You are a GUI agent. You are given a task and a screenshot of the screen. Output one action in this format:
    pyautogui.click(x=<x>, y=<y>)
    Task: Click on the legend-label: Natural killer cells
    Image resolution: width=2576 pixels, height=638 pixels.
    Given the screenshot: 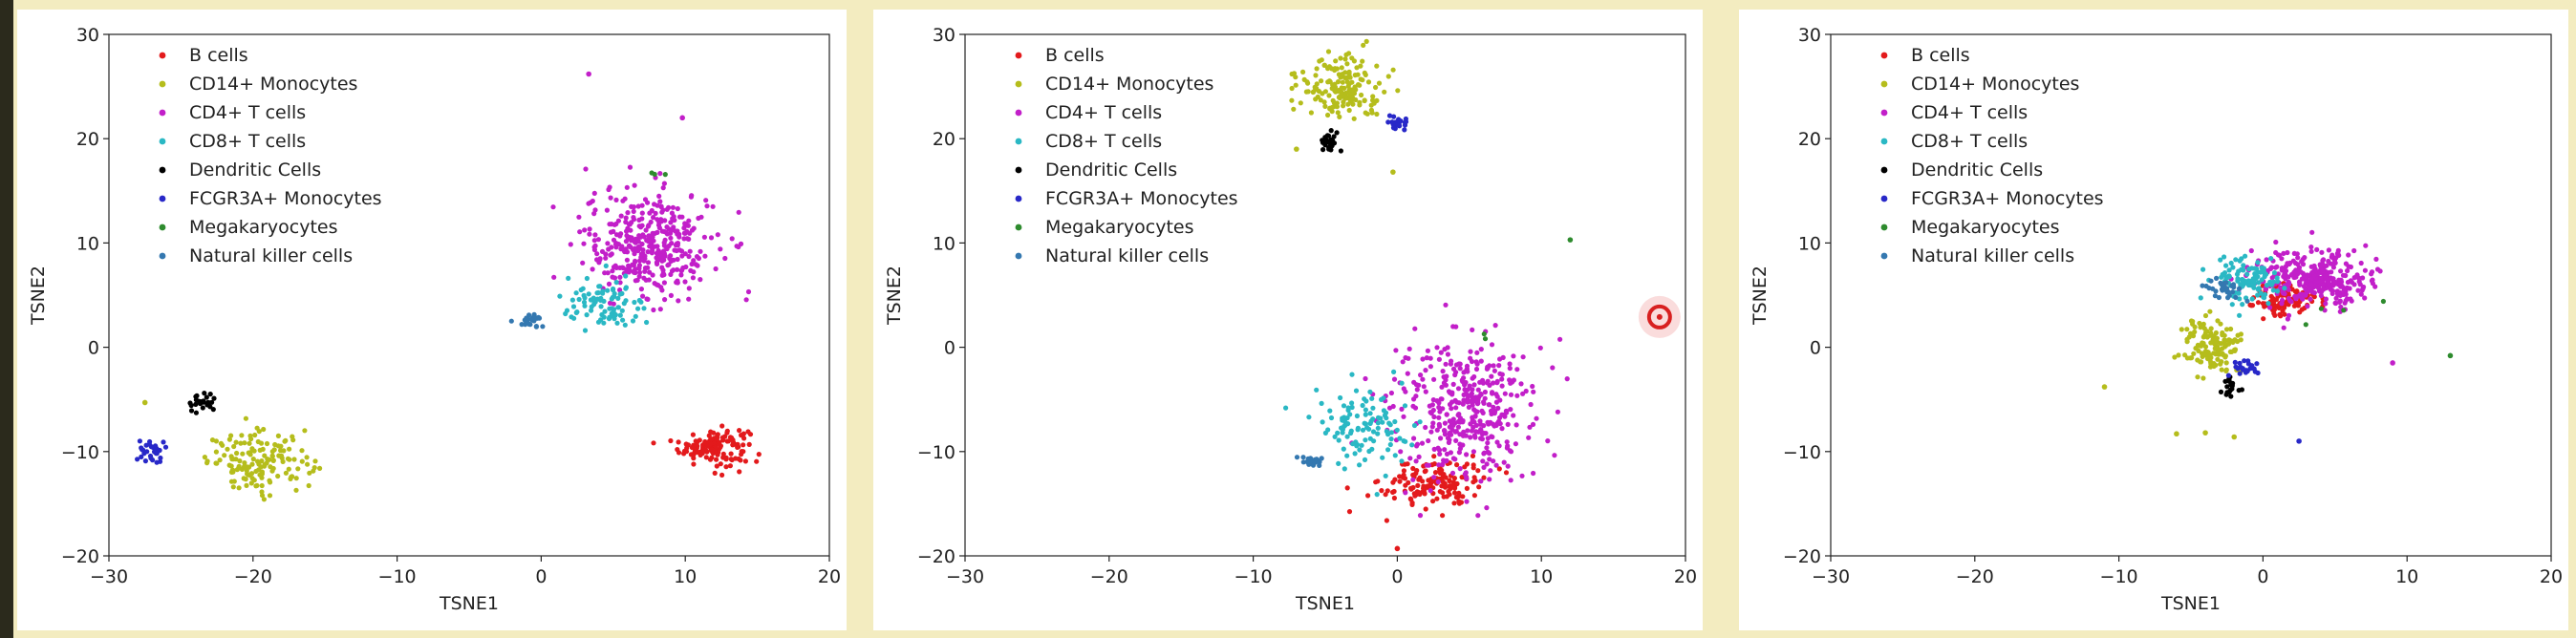 What is the action you would take?
    pyautogui.click(x=271, y=255)
    